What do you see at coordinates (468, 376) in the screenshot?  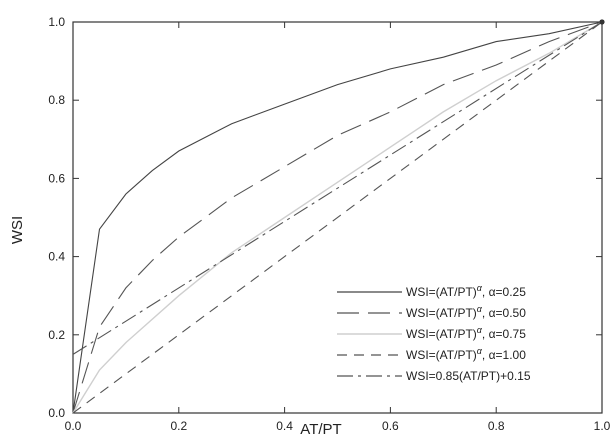 I see `legend-entry-5: WSI=0.85(AT/PT)+0.15` at bounding box center [468, 376].